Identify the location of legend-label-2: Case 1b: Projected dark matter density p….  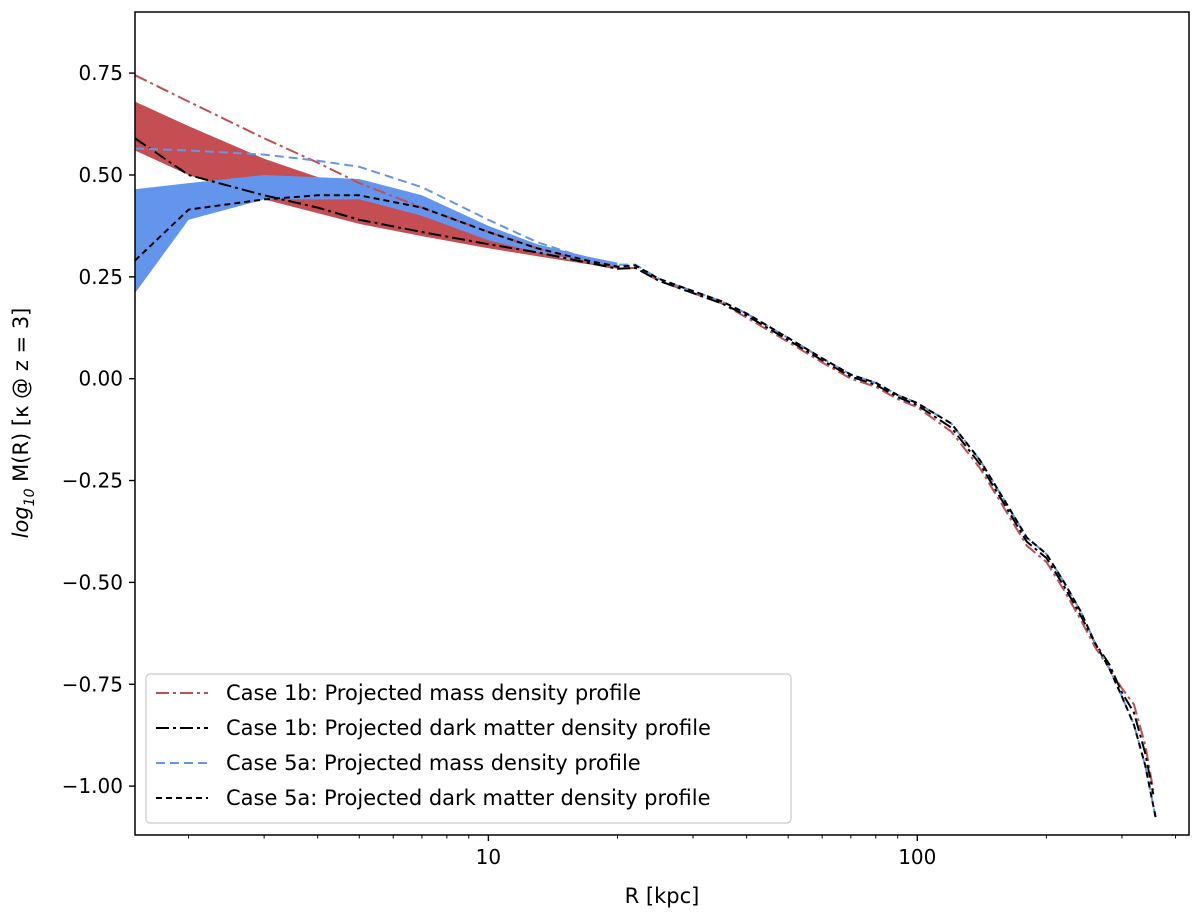
(468, 728).